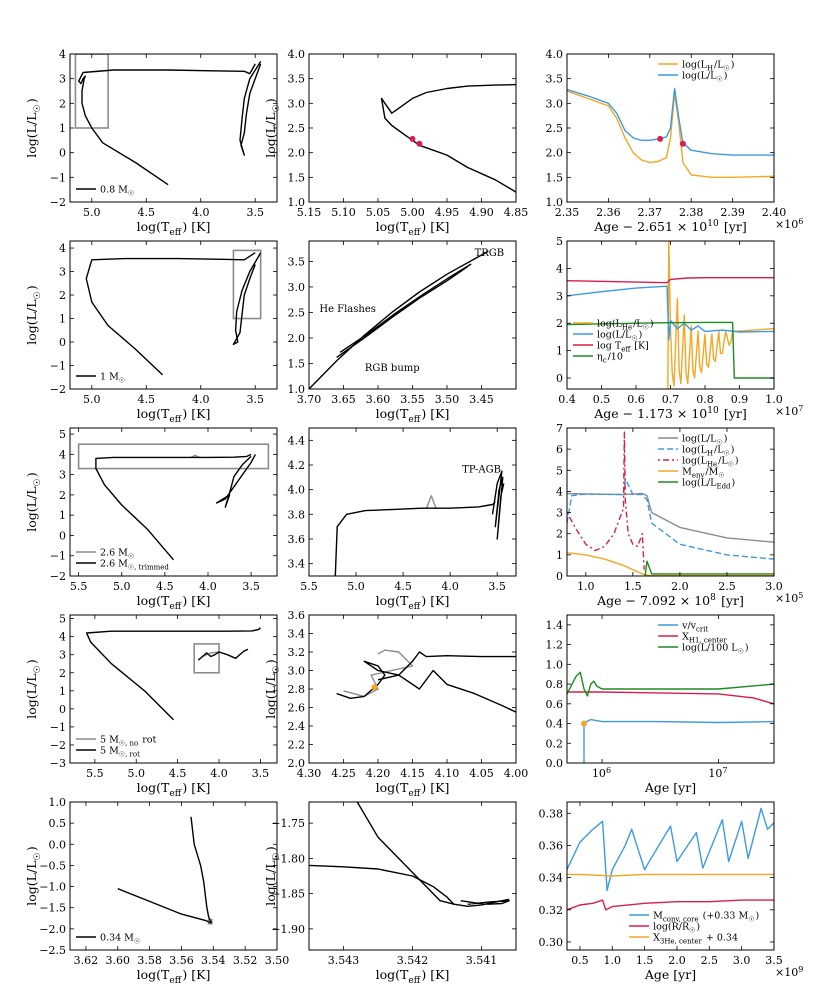 The image size is (830, 1007). What do you see at coordinates (708, 451) in the screenshot?
I see `legend-label: log(LH /L☉ )` at bounding box center [708, 451].